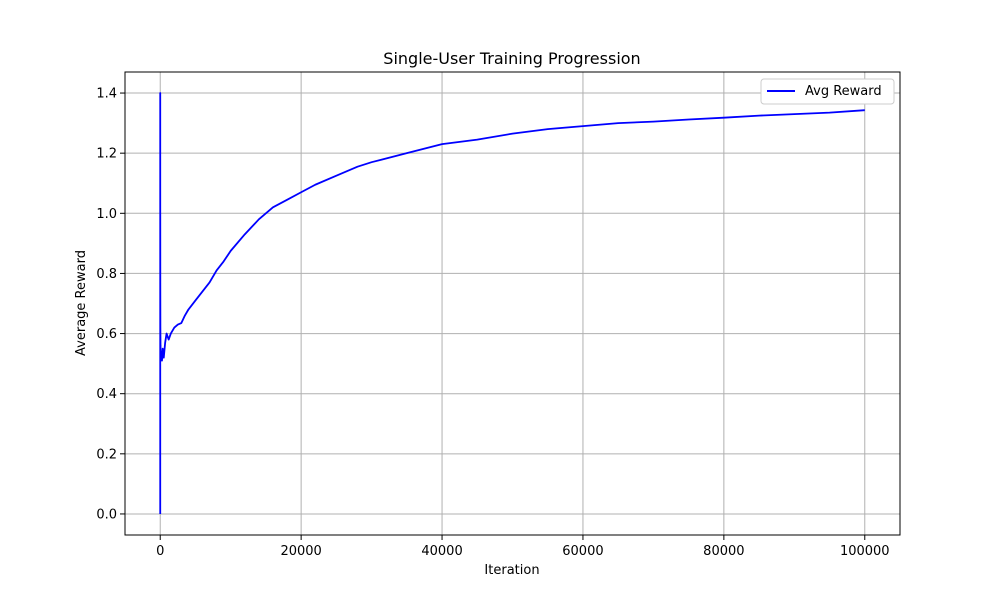 The image size is (1000, 600). I want to click on x-tick-label: 0, so click(160, 551).